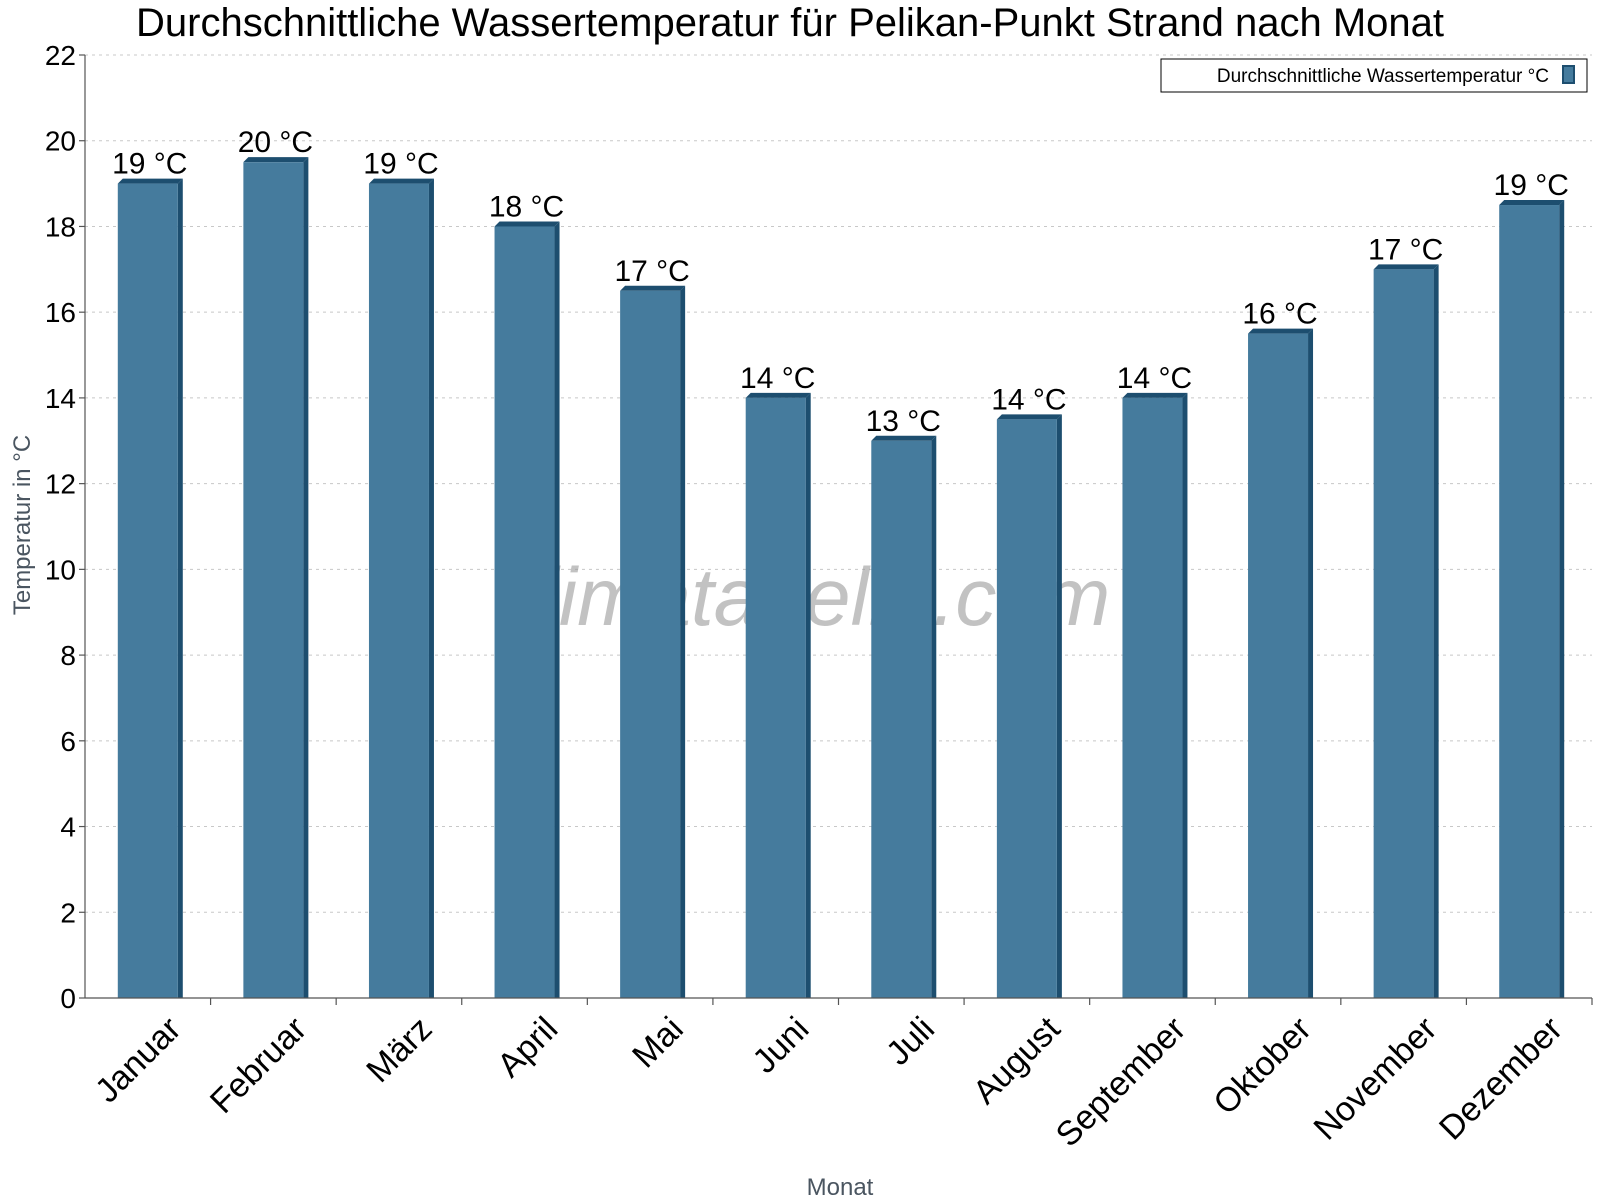 Image resolution: width=1600 pixels, height=1200 pixels. Describe the element at coordinates (840, 1187) in the screenshot. I see `x-axis-title: Monat` at that location.